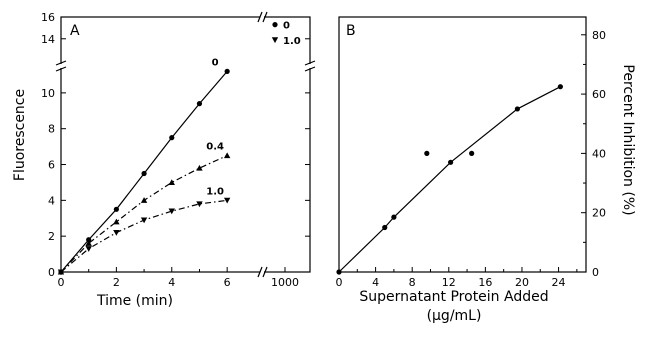  Describe the element at coordinates (339, 282) in the screenshot. I see `panel-b-x-tick-label: 0` at that location.